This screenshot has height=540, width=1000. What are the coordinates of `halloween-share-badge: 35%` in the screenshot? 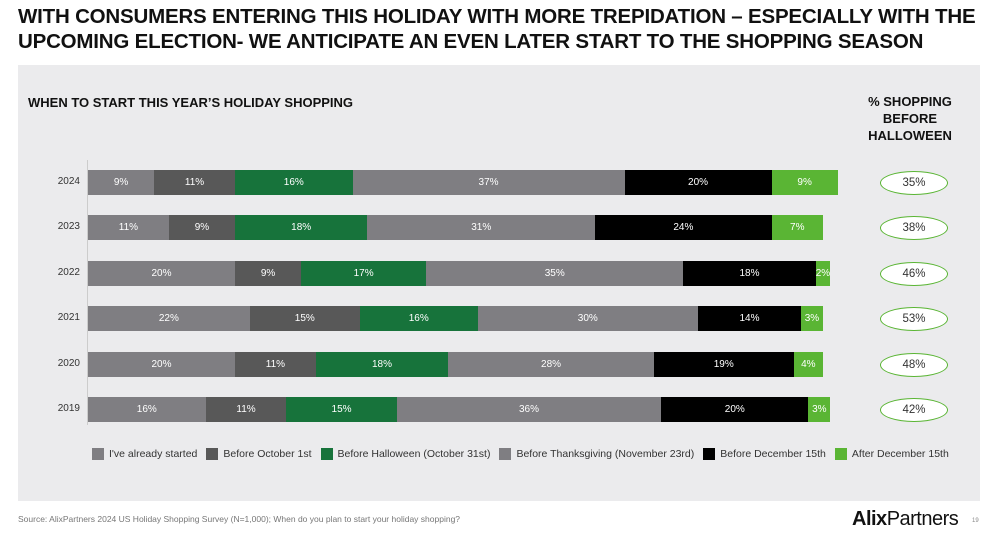 It's located at (914, 182).